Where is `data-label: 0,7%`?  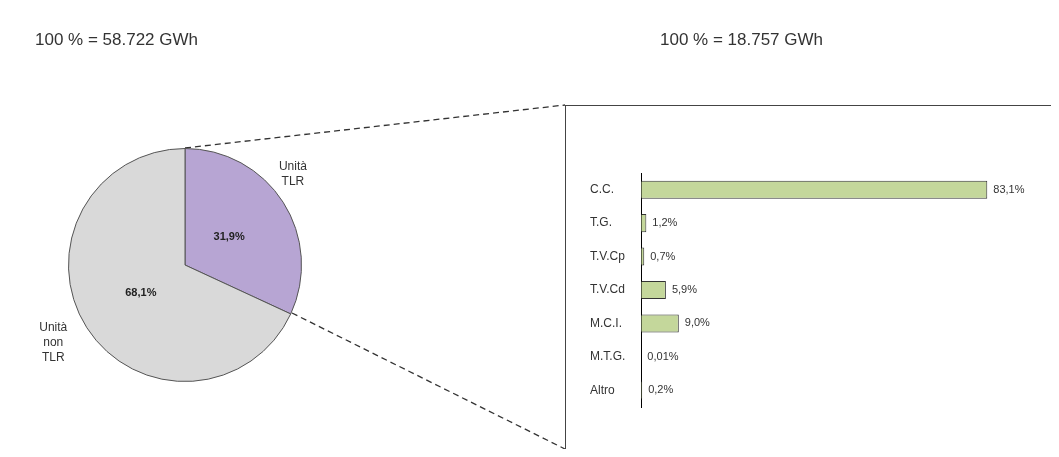
data-label: 0,7% is located at coordinates (663, 255).